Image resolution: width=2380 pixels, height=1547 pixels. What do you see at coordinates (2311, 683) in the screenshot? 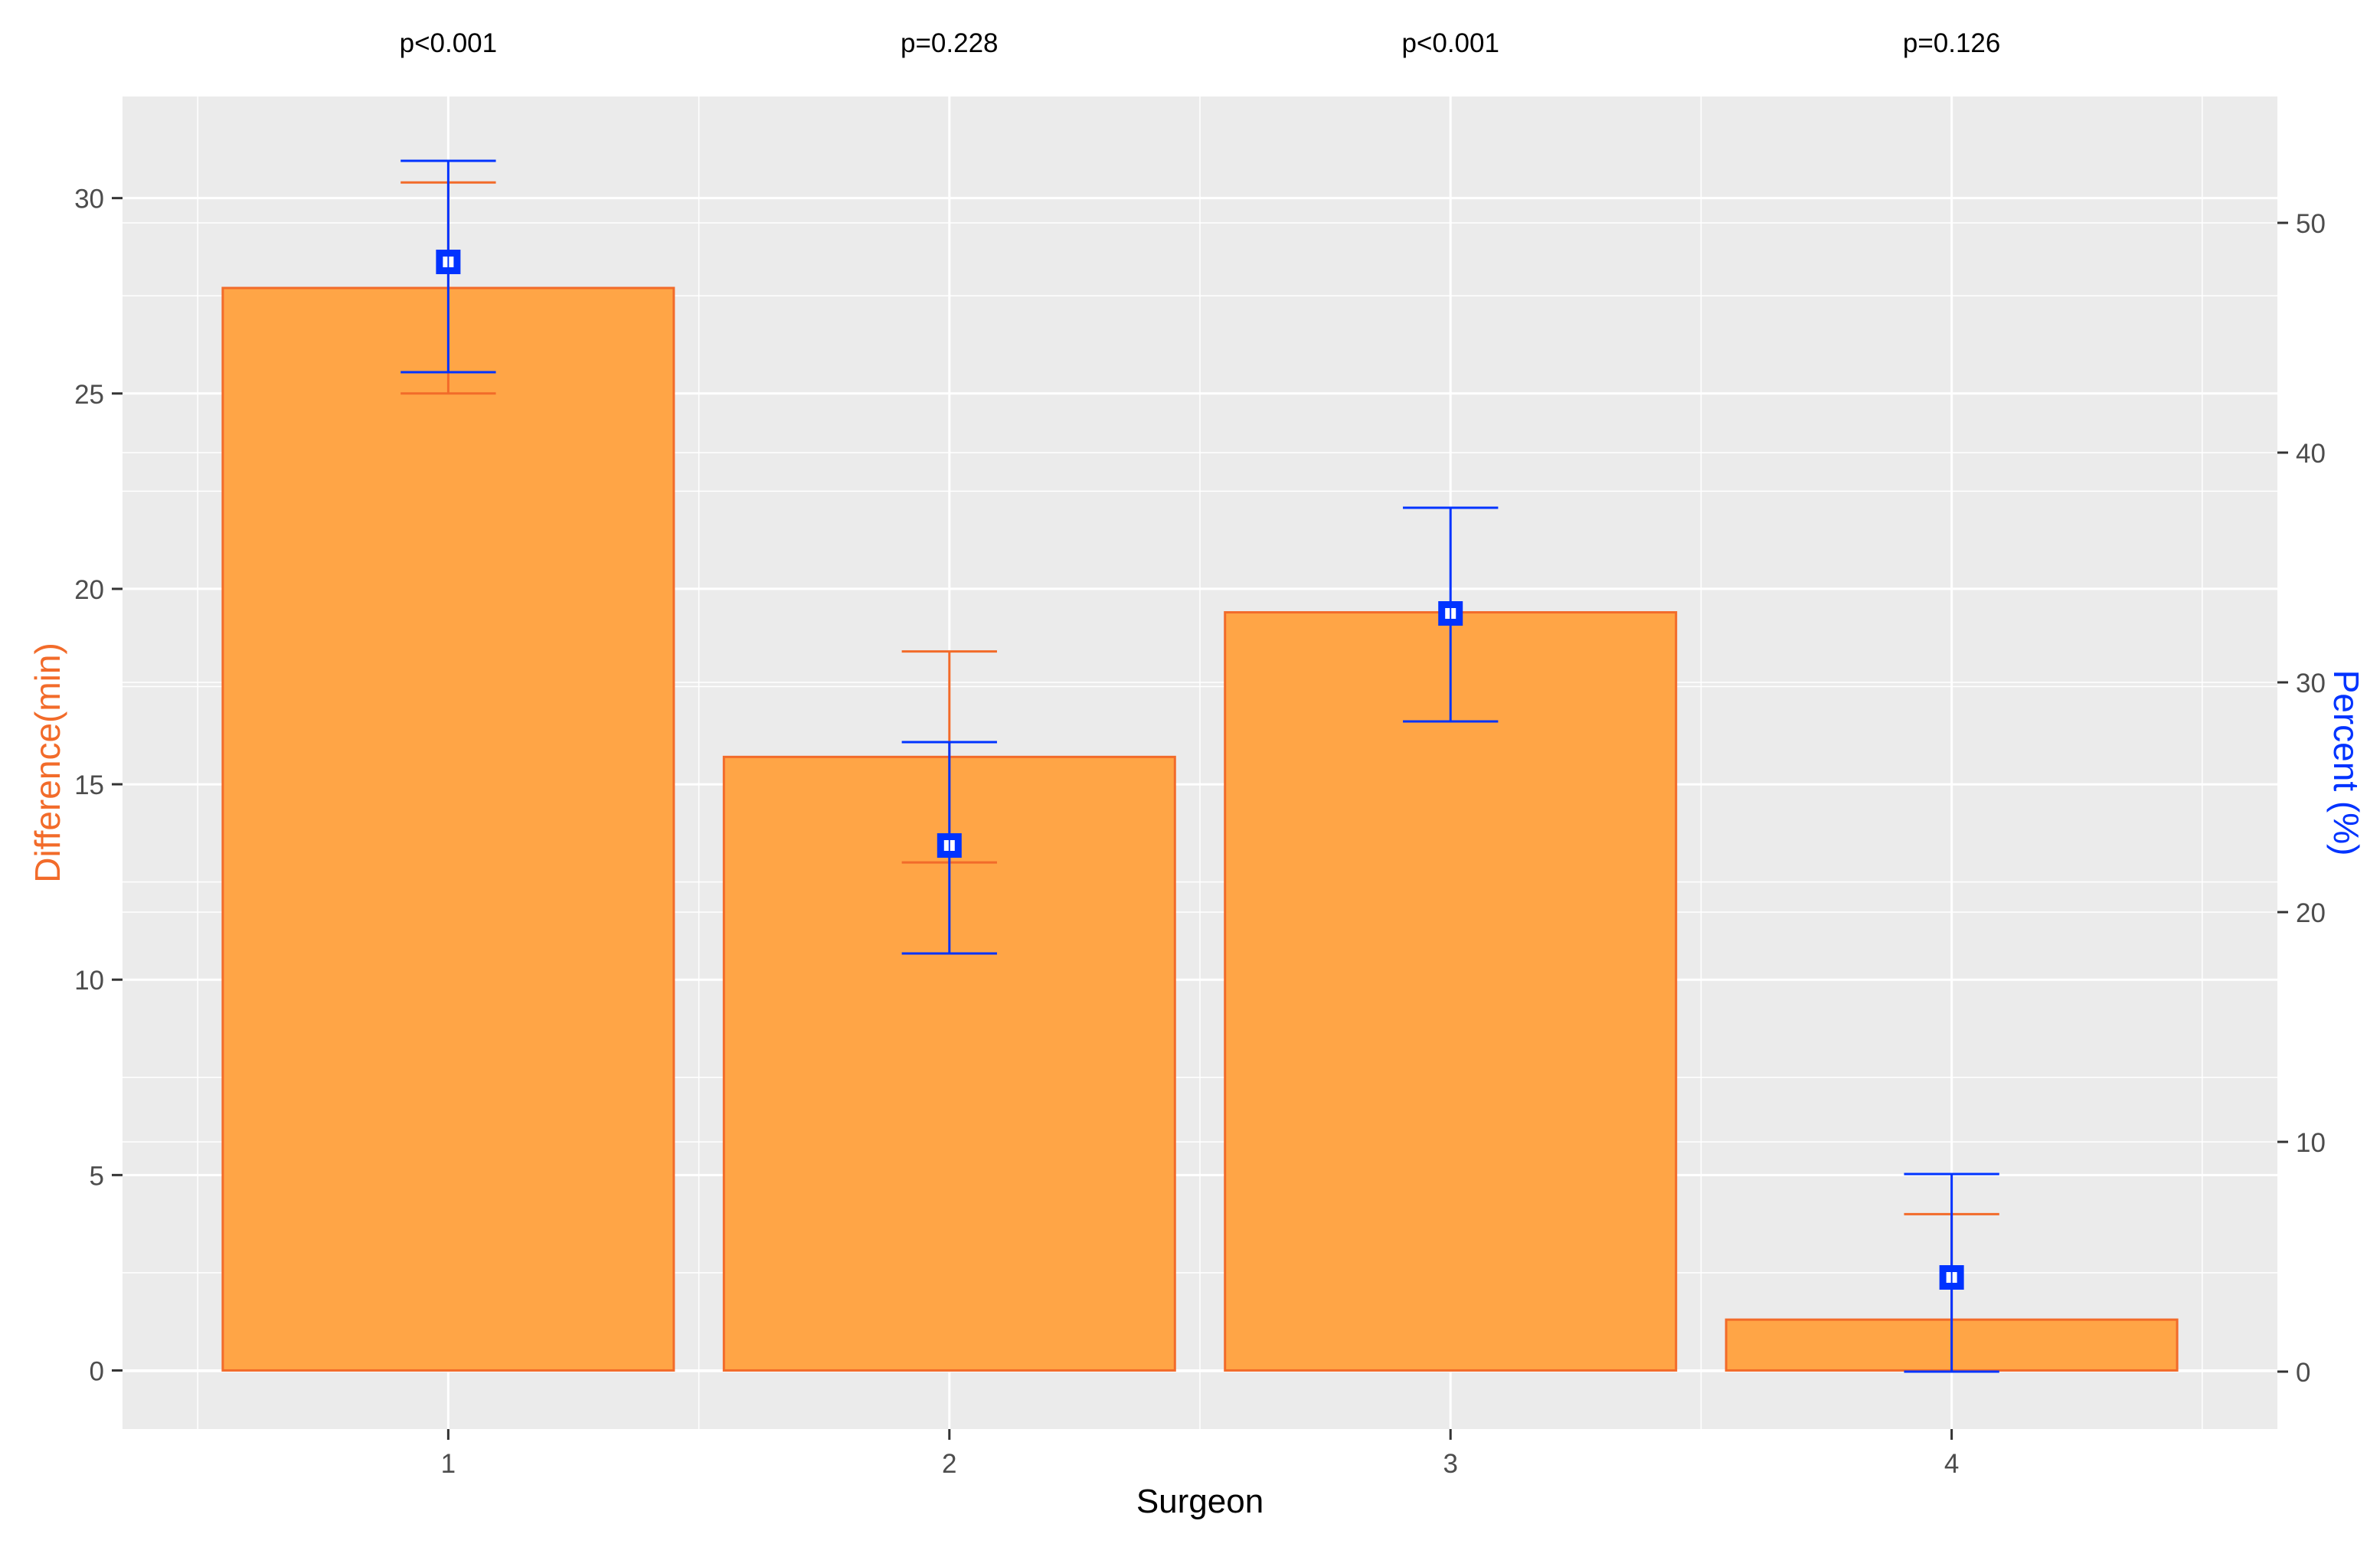
I see `tick-label-right-30: 30` at bounding box center [2311, 683].